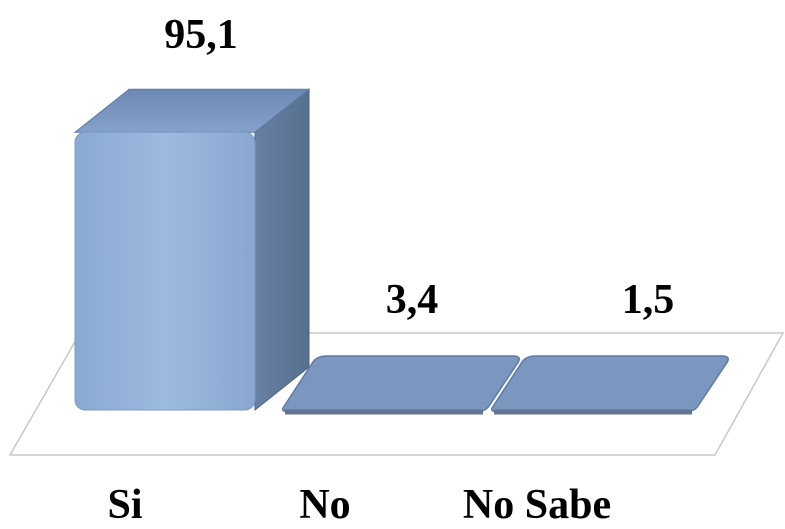 Image resolution: width=785 pixels, height=529 pixels. I want to click on data-label: 1,5, so click(648, 300).